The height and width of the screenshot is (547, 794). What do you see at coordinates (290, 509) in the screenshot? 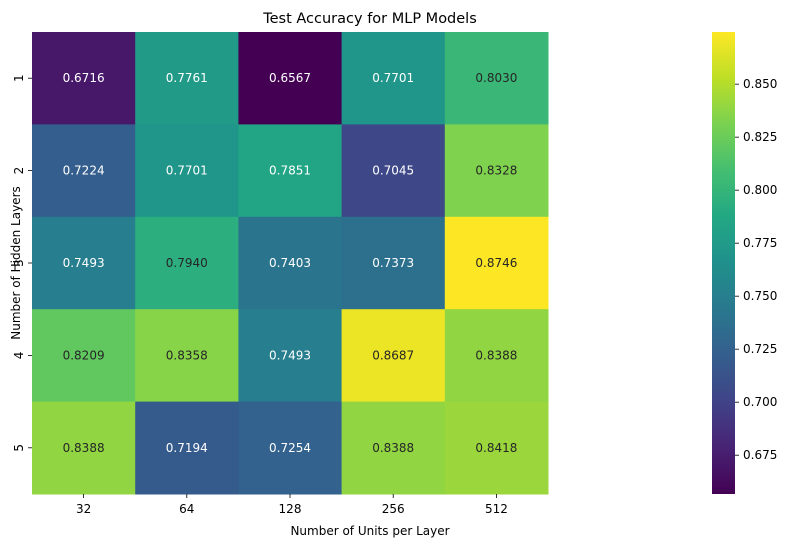
I see `x-tick-label: 128` at bounding box center [290, 509].